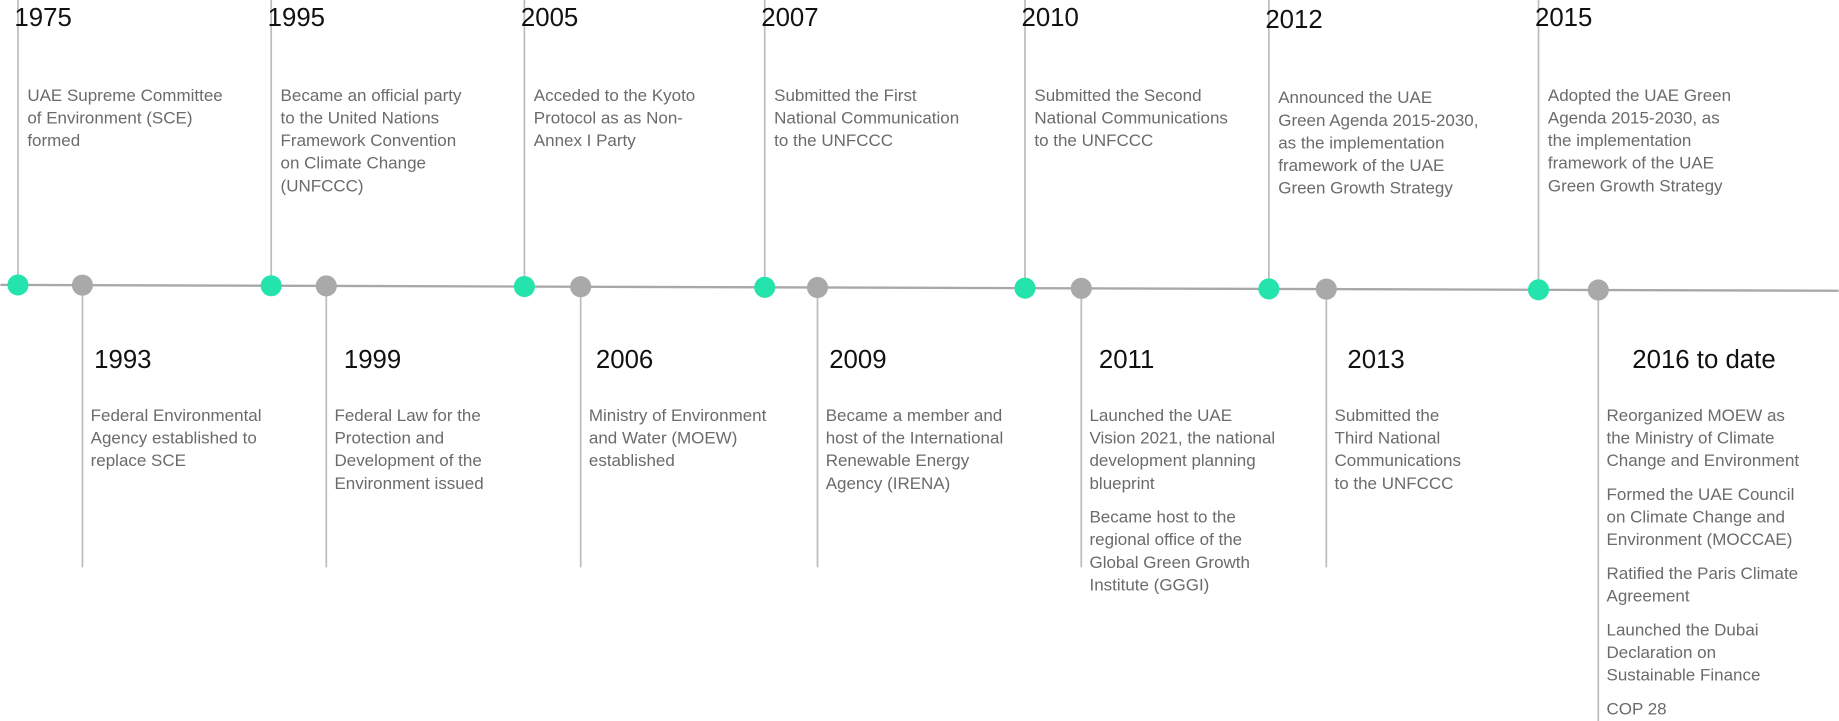 The image size is (1839, 721). Describe the element at coordinates (585, 140) in the screenshot. I see `event-text: Annex I Party` at that location.